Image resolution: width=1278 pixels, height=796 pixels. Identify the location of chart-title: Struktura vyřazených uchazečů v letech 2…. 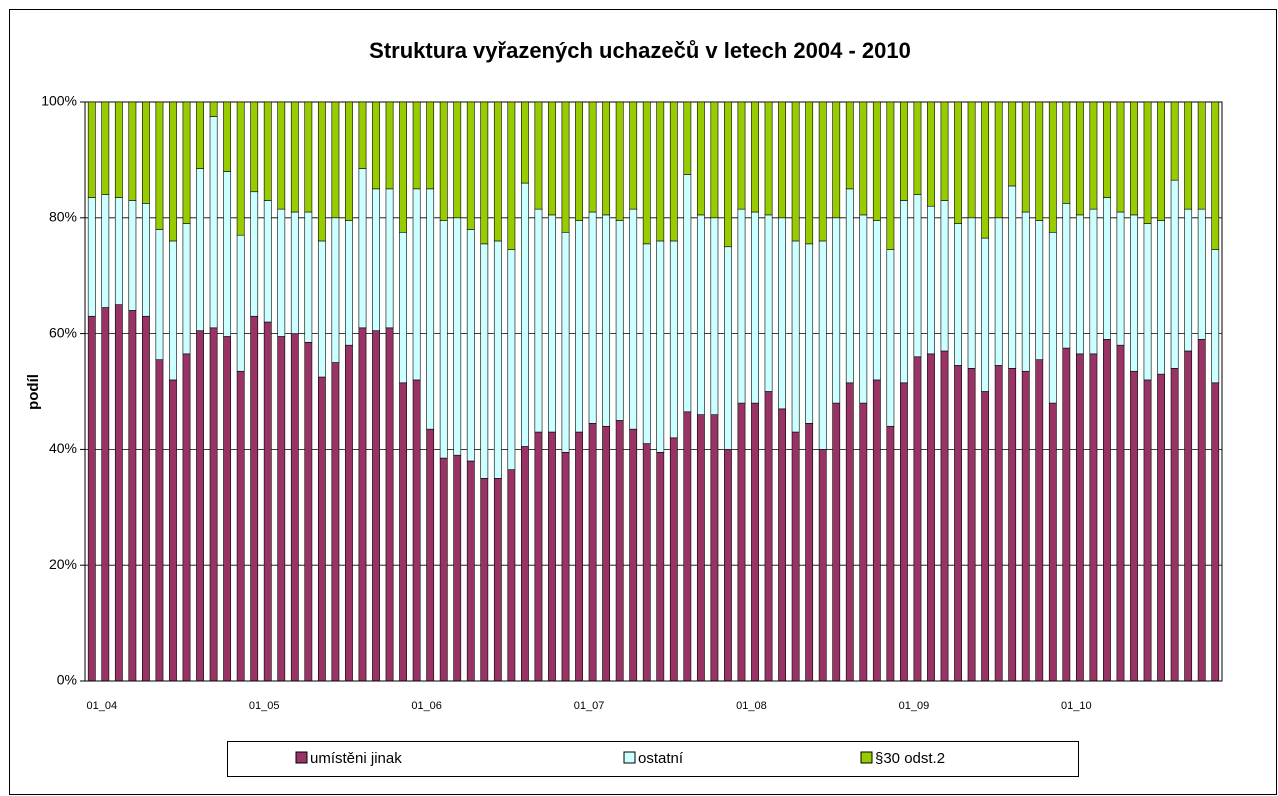
(640, 50).